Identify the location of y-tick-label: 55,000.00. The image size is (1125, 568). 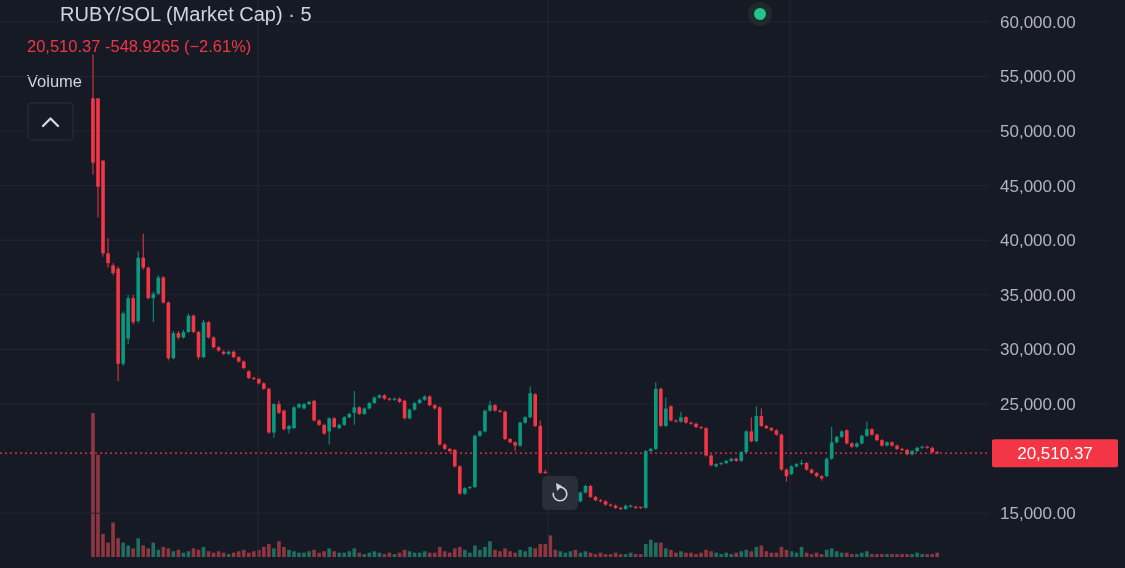
(1038, 77).